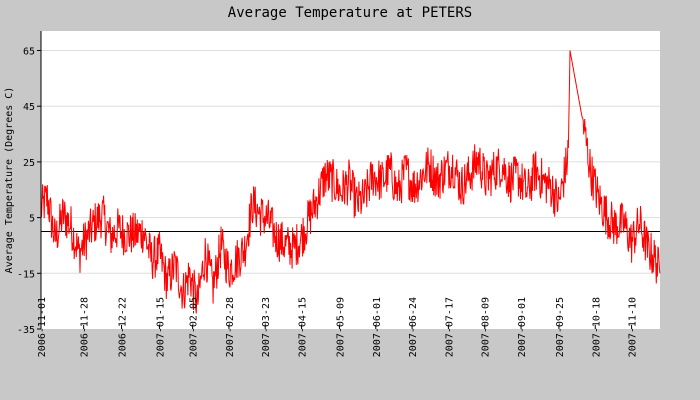  Describe the element at coordinates (266, 327) in the screenshot. I see `x-tick-label: 2007-03-23` at that location.